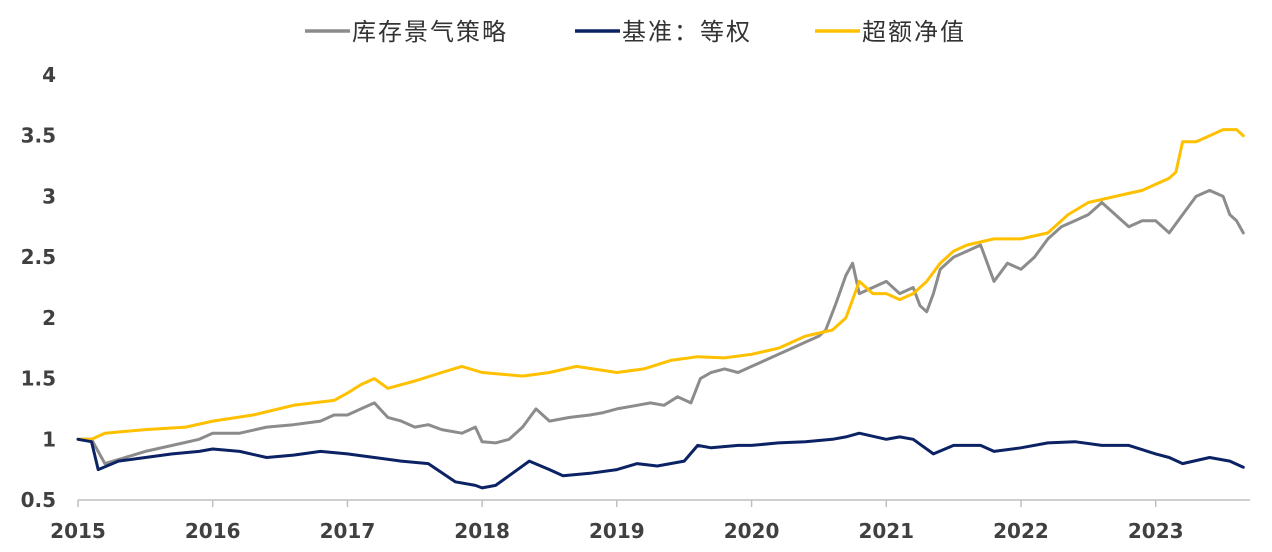 This screenshot has height=552, width=1272. I want to click on x-tick-label: 2023, so click(1156, 531).